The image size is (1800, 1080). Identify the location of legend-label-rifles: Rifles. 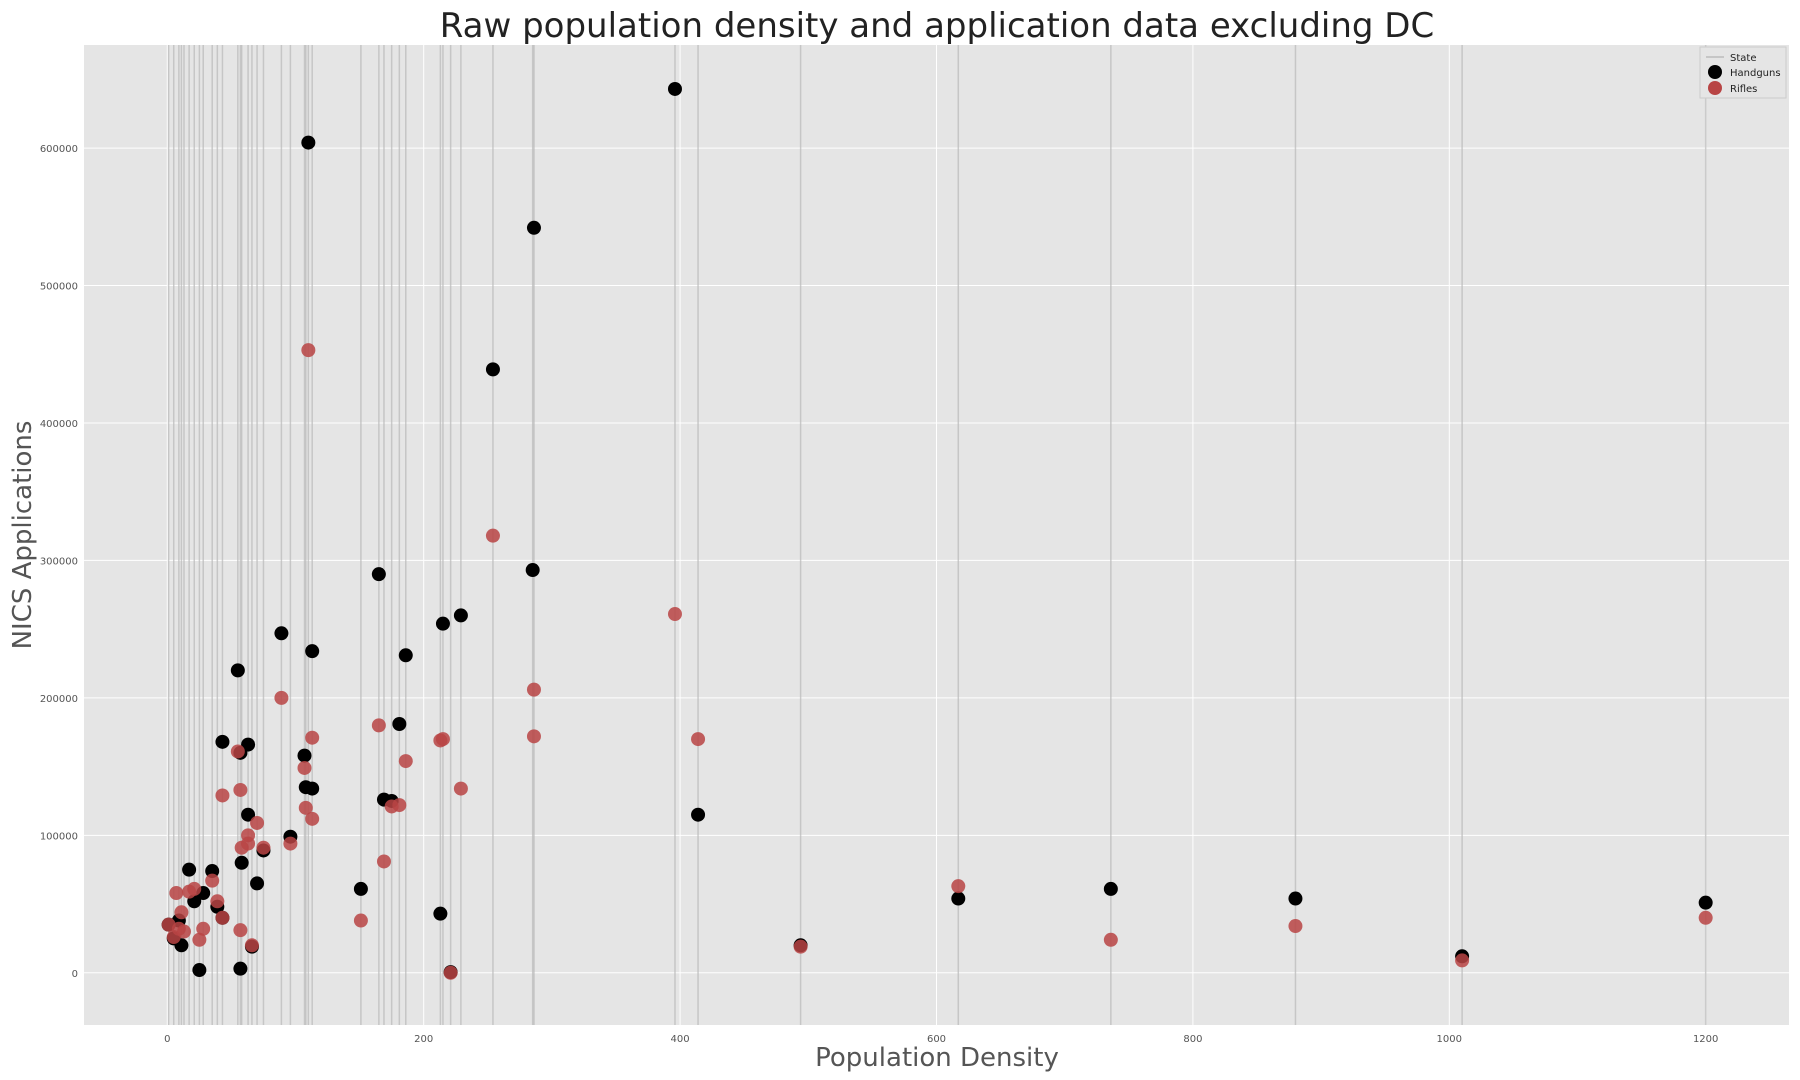
(1743, 89).